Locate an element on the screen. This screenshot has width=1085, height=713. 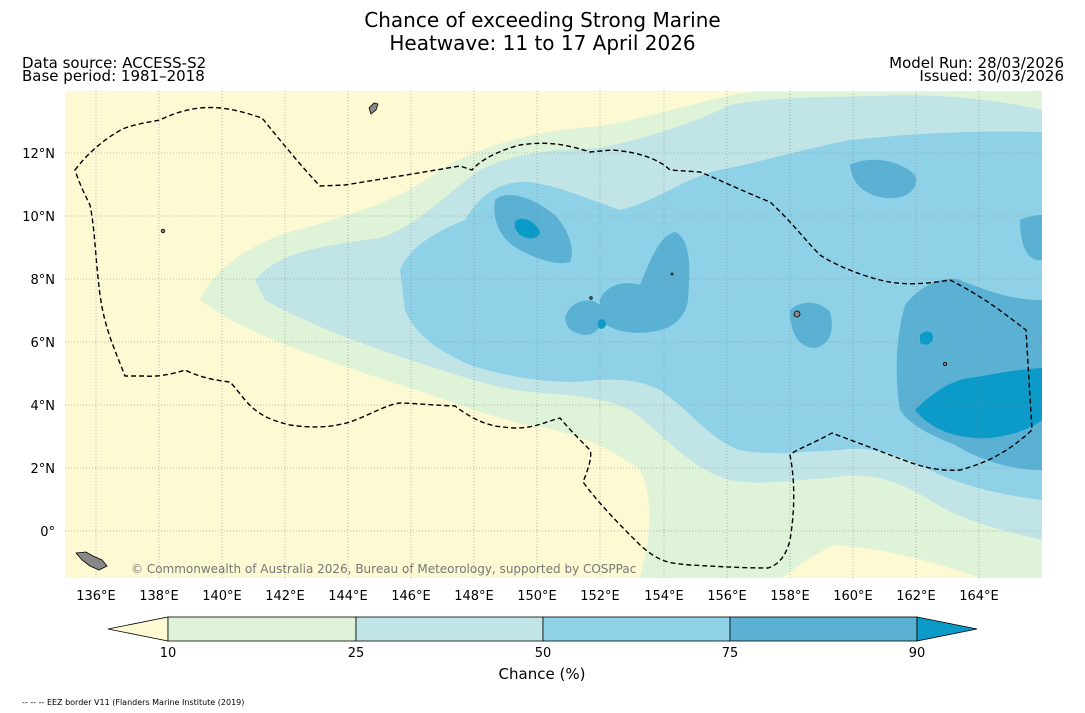
lat-label: 12°N is located at coordinates (38, 154).